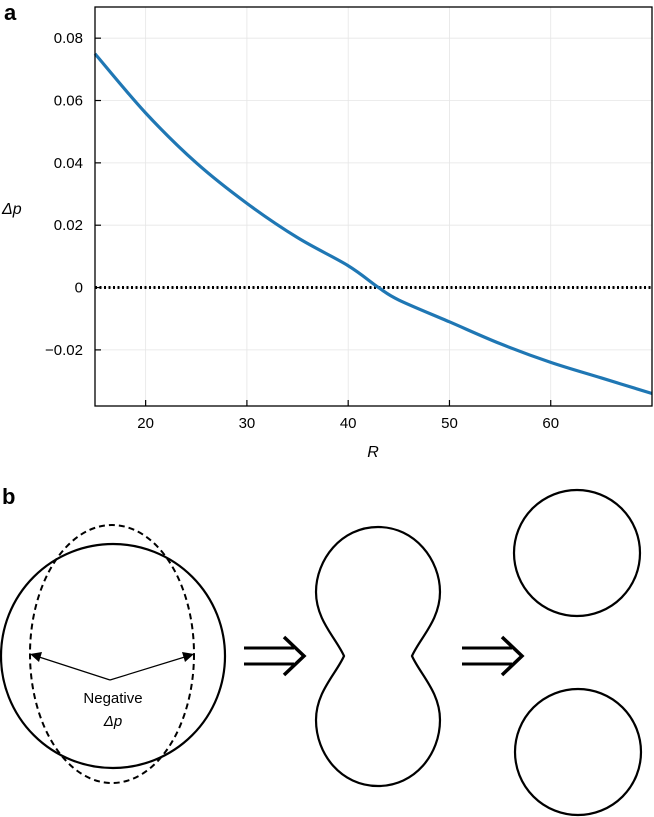 The height and width of the screenshot is (817, 654). Describe the element at coordinates (449, 423) in the screenshot. I see `x-tick-label: 50` at that location.